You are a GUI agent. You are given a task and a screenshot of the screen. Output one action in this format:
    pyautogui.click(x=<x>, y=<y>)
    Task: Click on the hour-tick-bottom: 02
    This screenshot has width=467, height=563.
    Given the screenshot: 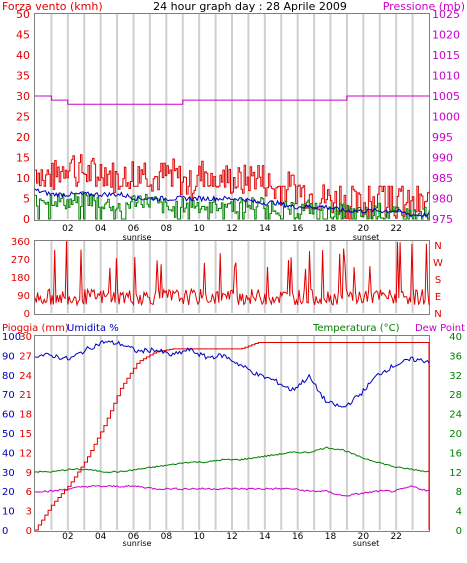 What is the action you would take?
    pyautogui.click(x=67, y=537)
    